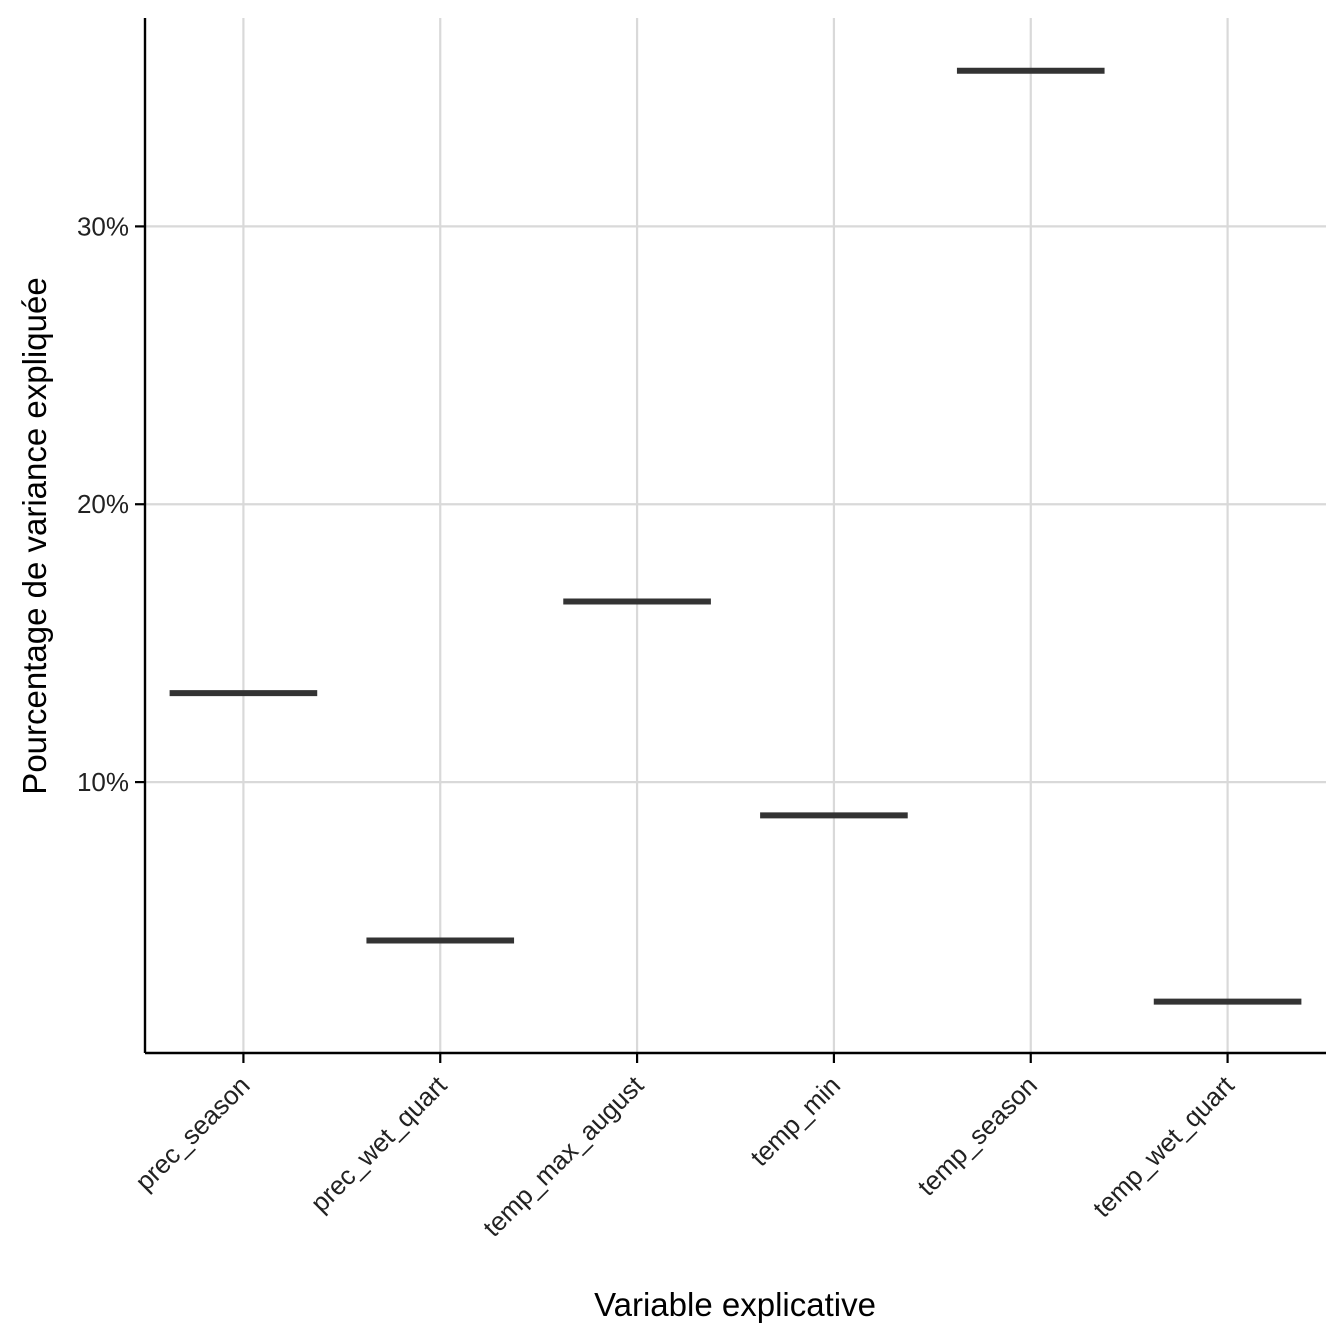  Describe the element at coordinates (103, 226) in the screenshot. I see `y-tick-label: 30%` at that location.